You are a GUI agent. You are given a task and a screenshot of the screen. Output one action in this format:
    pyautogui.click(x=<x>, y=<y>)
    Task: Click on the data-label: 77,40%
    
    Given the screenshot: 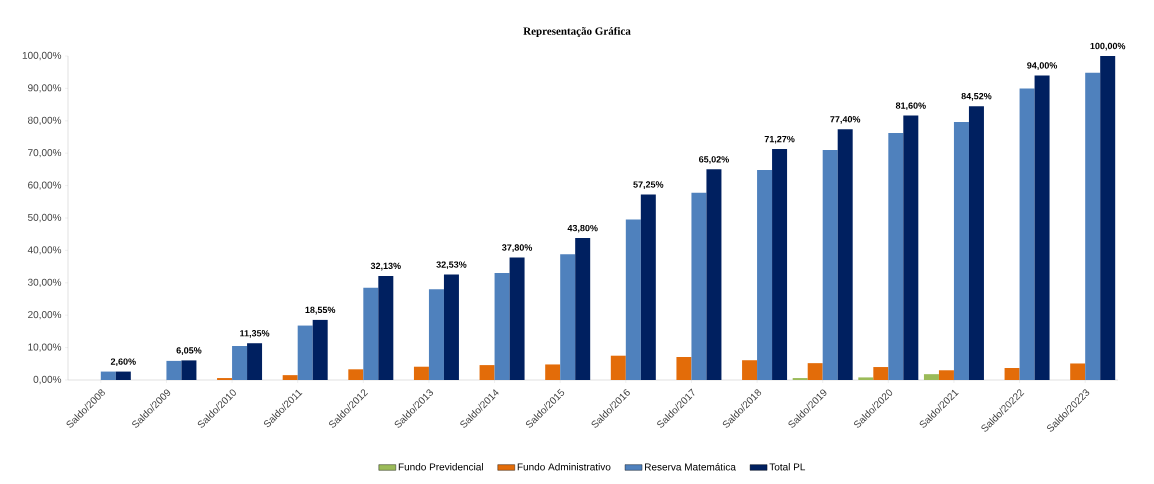 What is the action you would take?
    pyautogui.click(x=845, y=120)
    